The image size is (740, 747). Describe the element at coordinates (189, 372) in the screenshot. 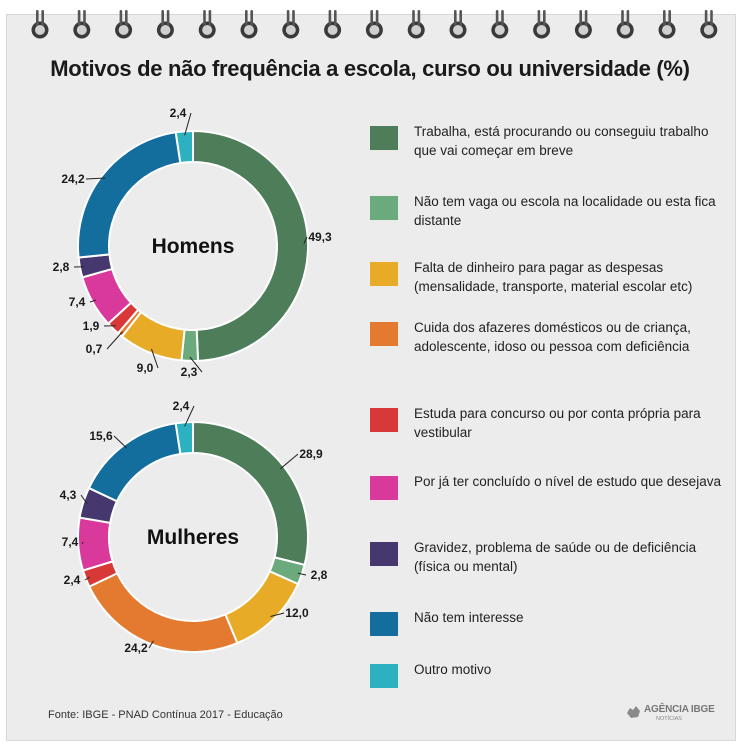

I see `value-label: 2,3` at that location.